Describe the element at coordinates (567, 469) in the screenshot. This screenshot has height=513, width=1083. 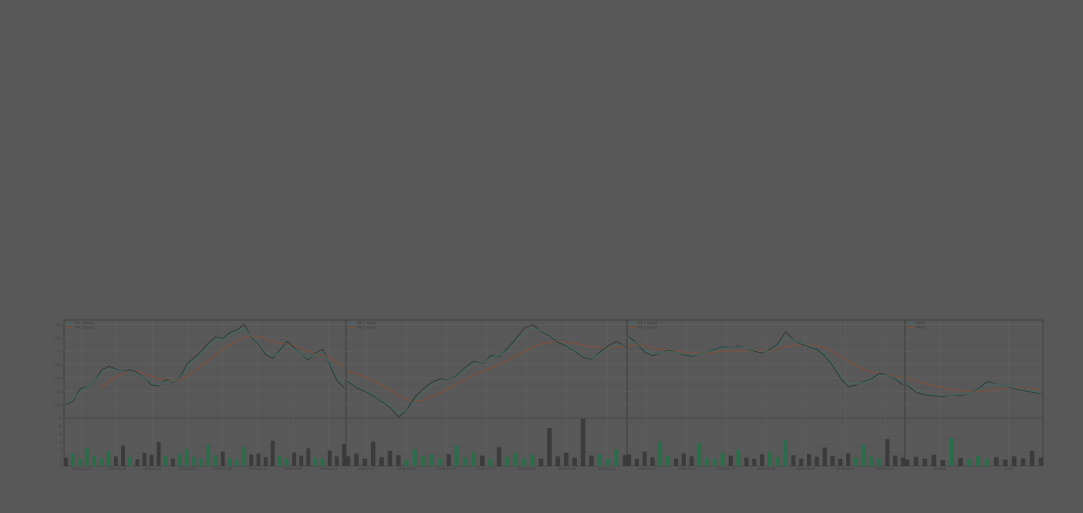
I see `date-tick-label: 2018-04-05` at that location.